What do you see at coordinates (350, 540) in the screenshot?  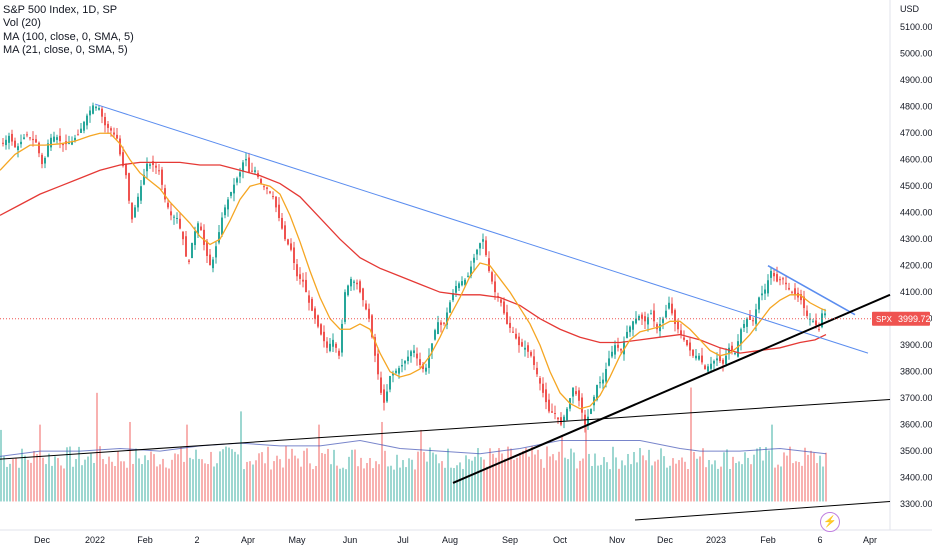 I see `x-tick-label: Jun` at bounding box center [350, 540].